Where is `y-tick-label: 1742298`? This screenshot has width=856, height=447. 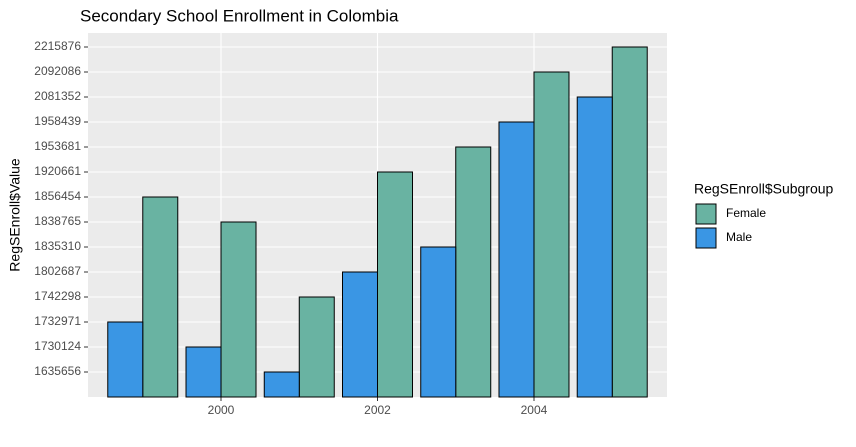
y-tick-label: 1742298 is located at coordinates (57, 296).